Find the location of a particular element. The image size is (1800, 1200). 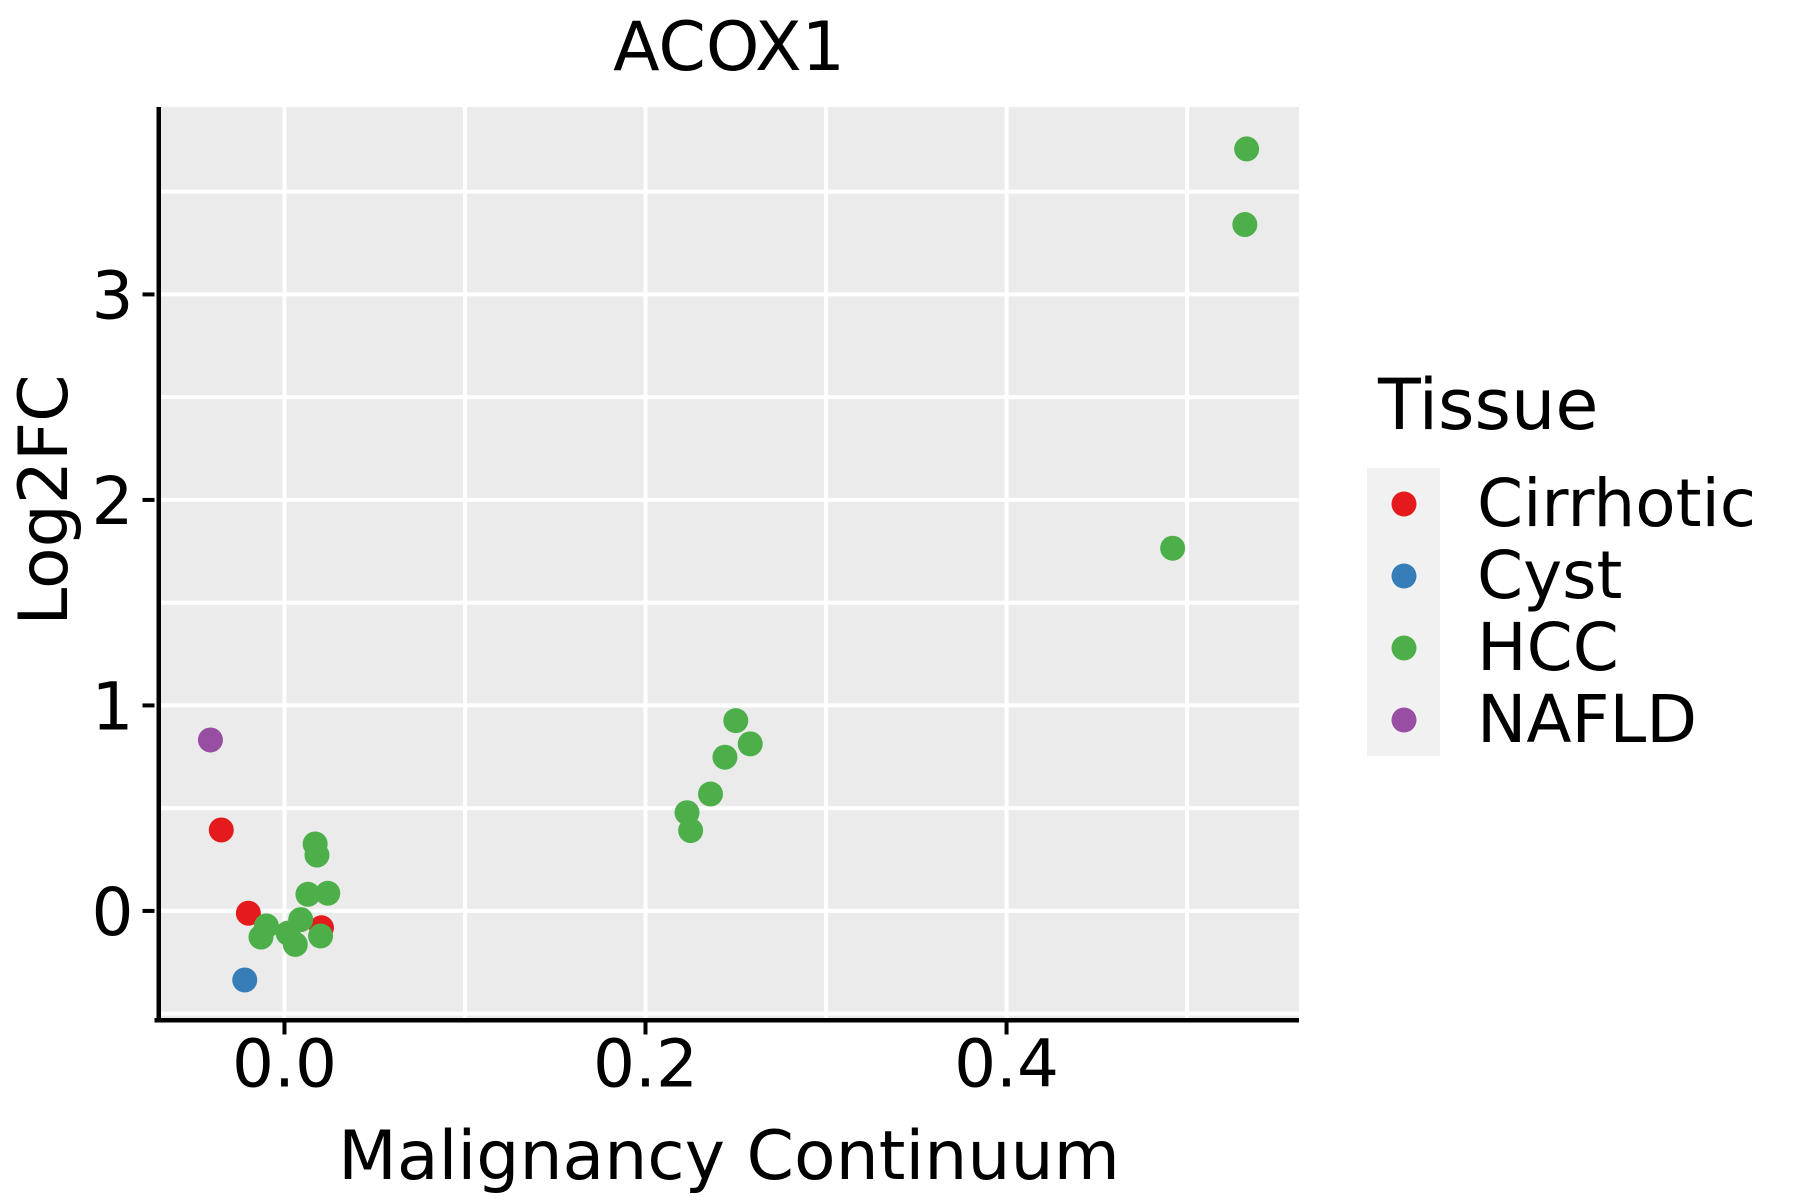

legend-dot-cyst is located at coordinates (1403, 576).